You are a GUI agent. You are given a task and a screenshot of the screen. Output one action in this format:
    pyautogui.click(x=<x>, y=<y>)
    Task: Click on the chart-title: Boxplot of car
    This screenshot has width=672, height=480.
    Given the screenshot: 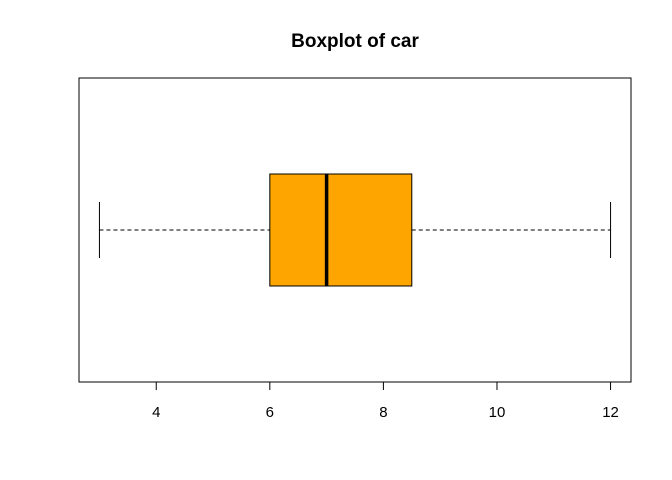 What is the action you would take?
    pyautogui.click(x=355, y=41)
    